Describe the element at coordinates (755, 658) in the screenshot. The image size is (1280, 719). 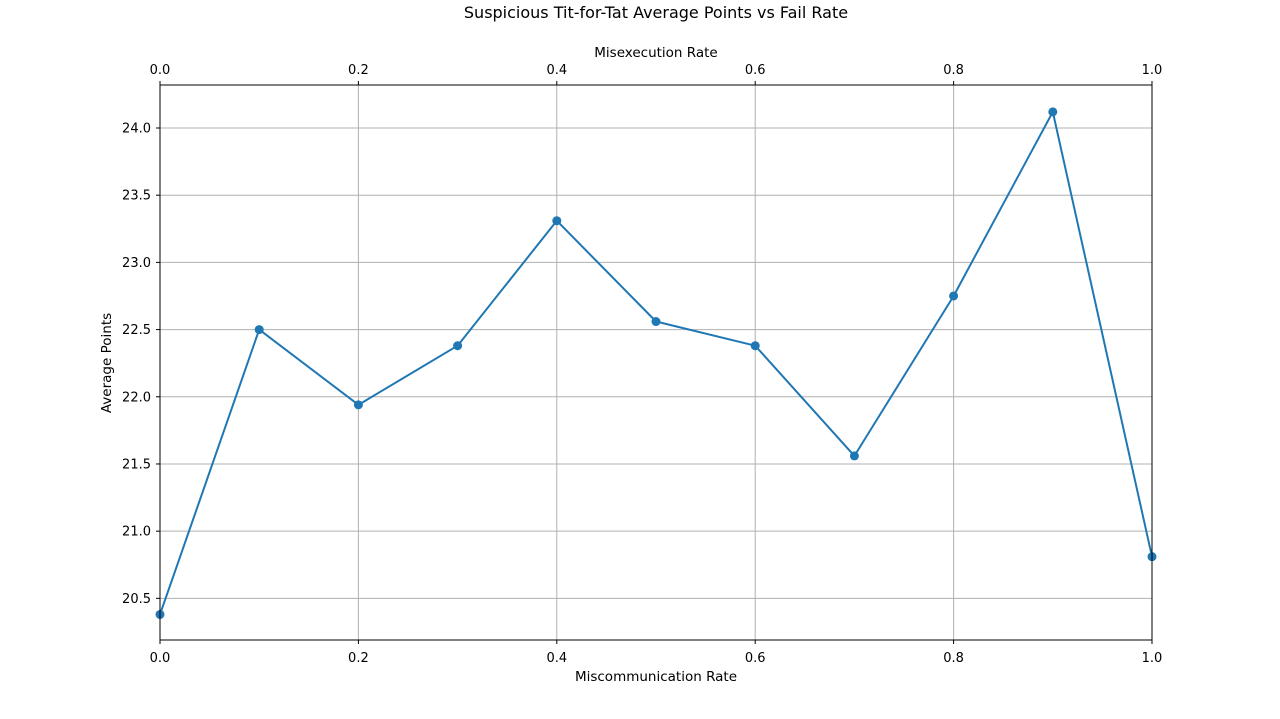
I see `x-tick-label: 0.6` at that location.